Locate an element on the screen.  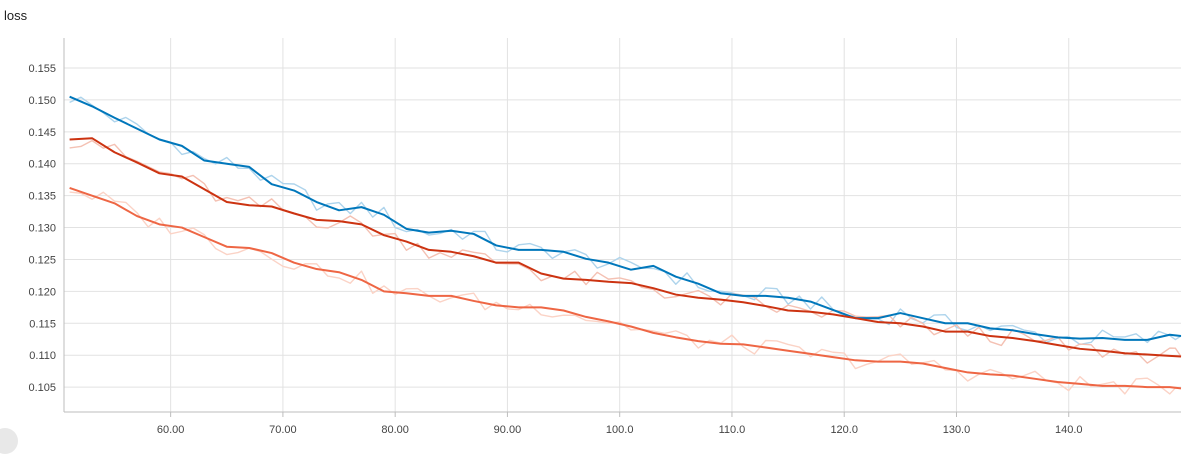
y-tick-label: 0.110 is located at coordinates (42, 356).